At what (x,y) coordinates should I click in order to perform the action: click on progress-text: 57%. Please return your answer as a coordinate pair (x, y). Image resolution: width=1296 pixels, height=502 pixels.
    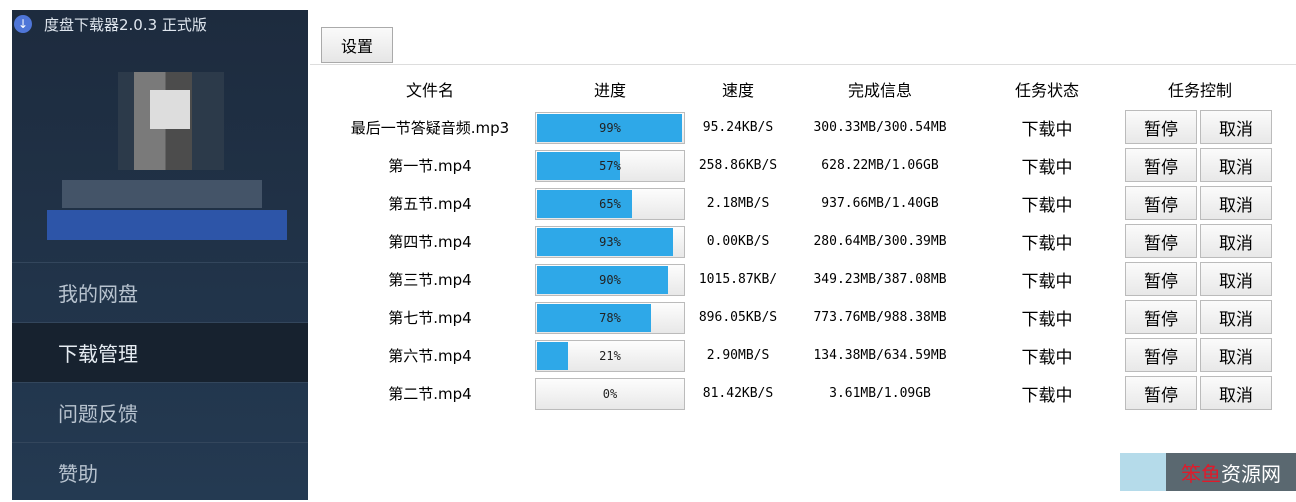
    Looking at the image, I should click on (610, 166).